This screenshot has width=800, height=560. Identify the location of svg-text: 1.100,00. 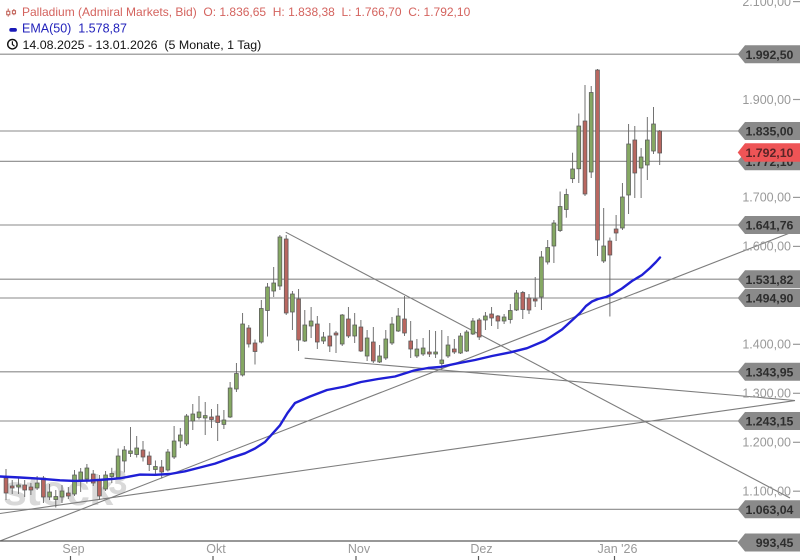
(766, 492).